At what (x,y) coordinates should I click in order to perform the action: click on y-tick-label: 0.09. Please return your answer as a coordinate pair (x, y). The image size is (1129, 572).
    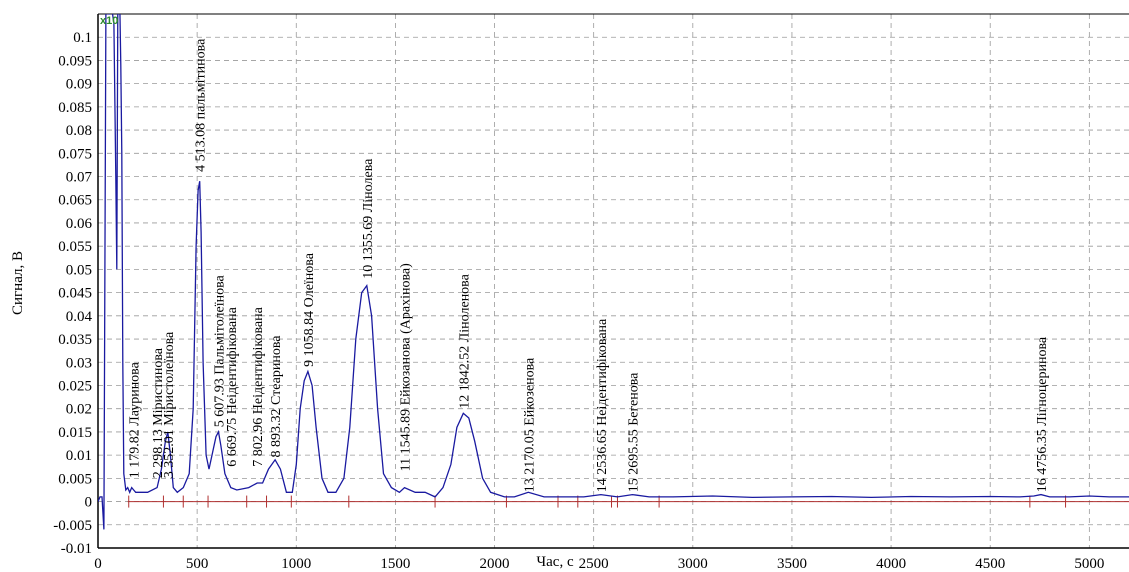
    Looking at the image, I should click on (79, 85).